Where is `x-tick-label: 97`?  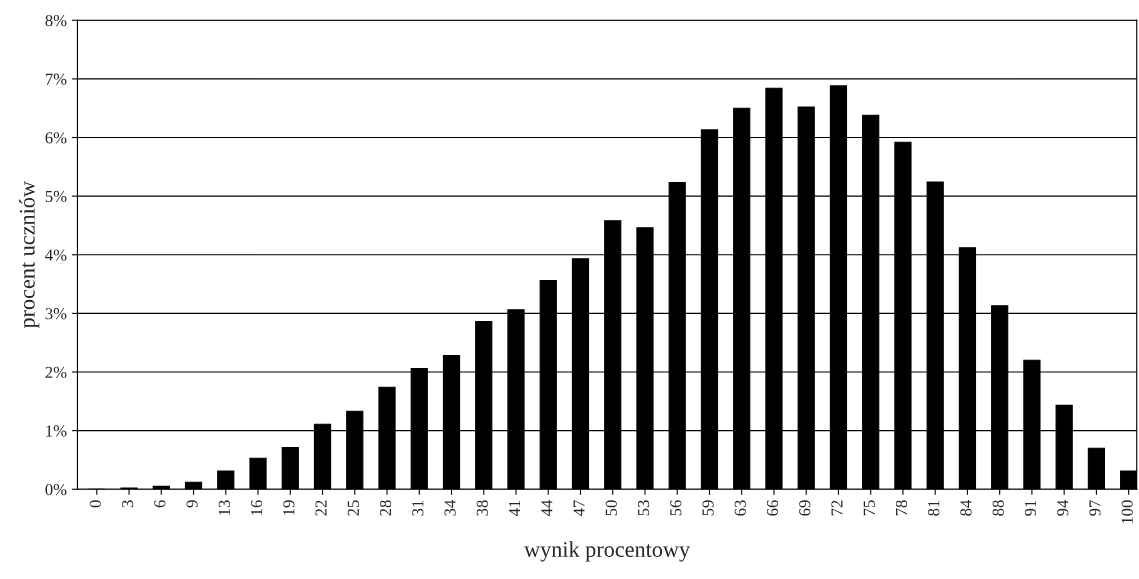 x-tick-label: 97 is located at coordinates (1095, 508).